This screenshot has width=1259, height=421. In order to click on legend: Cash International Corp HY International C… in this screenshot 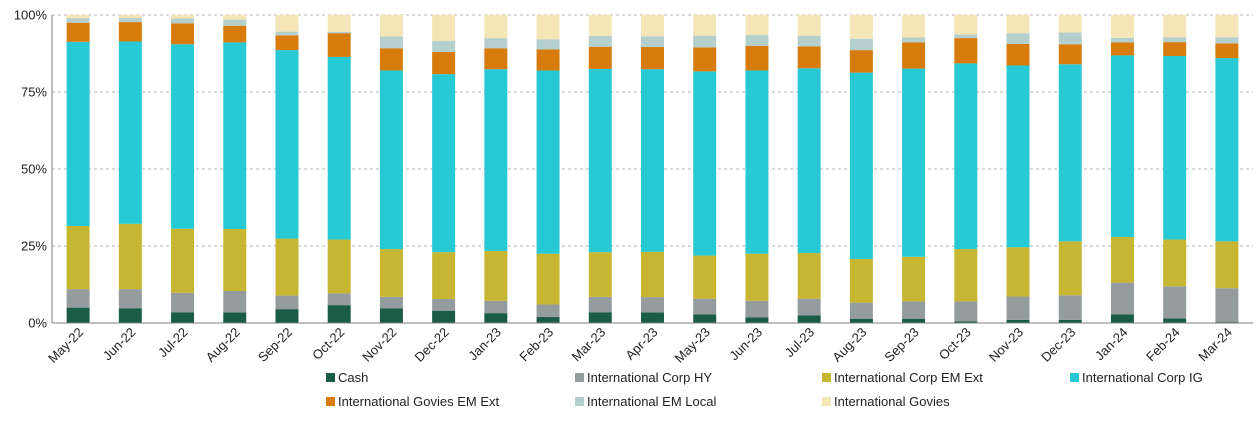, I will do `click(764, 389)`.